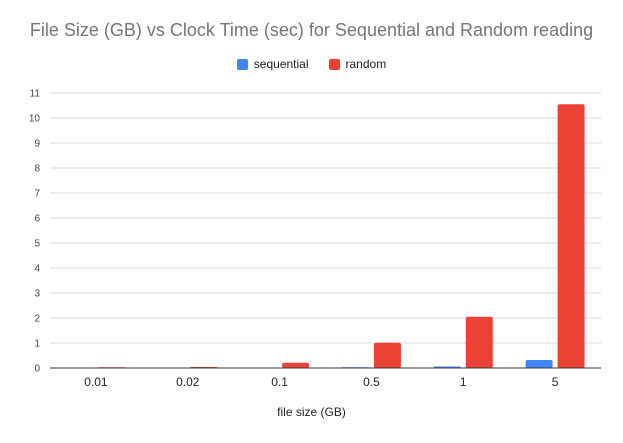 This screenshot has width=623, height=443. I want to click on y-tick-label: 0, so click(37, 369).